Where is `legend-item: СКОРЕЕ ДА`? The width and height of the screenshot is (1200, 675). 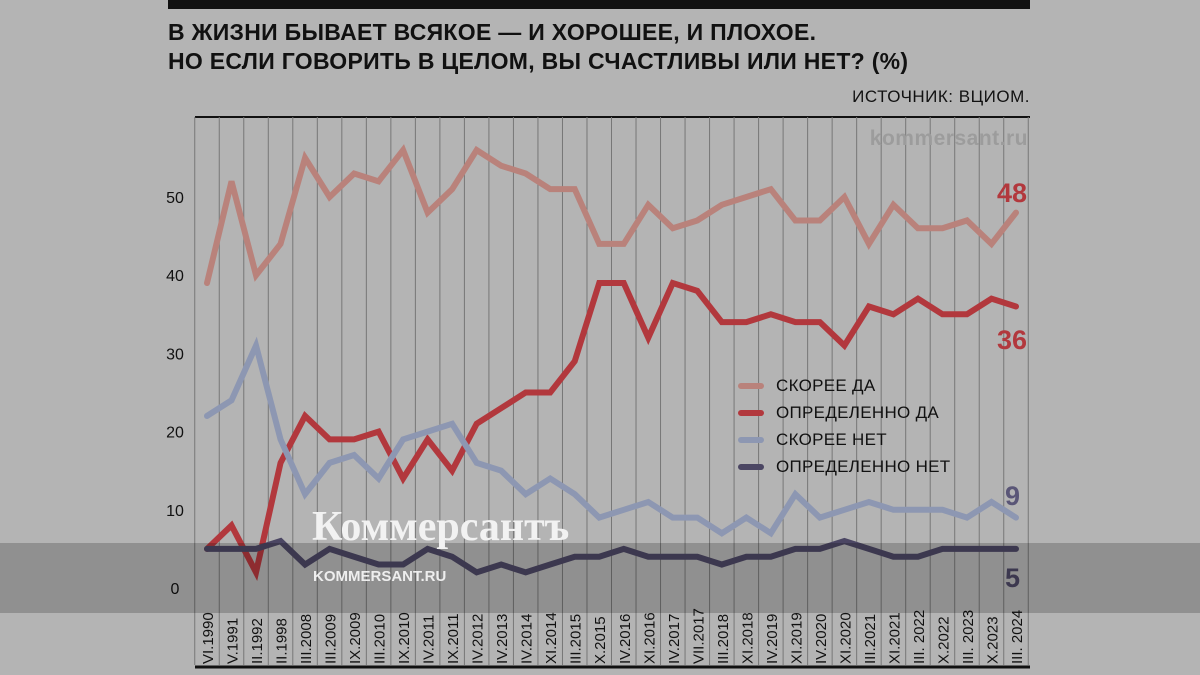
legend-item: СКОРЕЕ ДА is located at coordinates (844, 385).